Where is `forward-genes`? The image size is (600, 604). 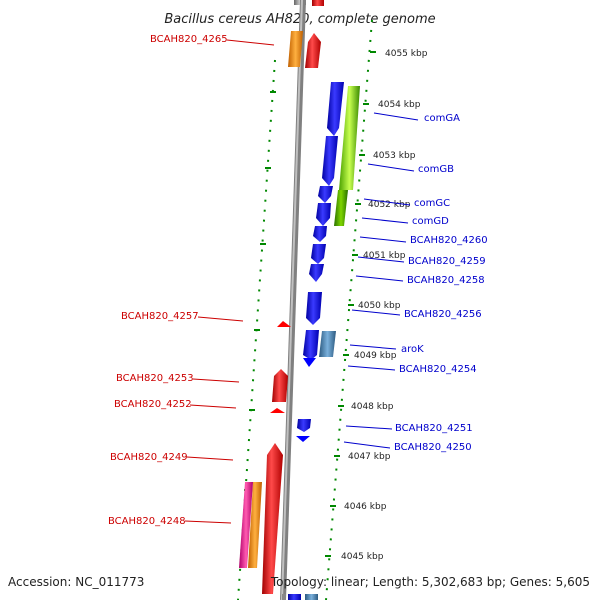 forward-genes is located at coordinates (280, 312).